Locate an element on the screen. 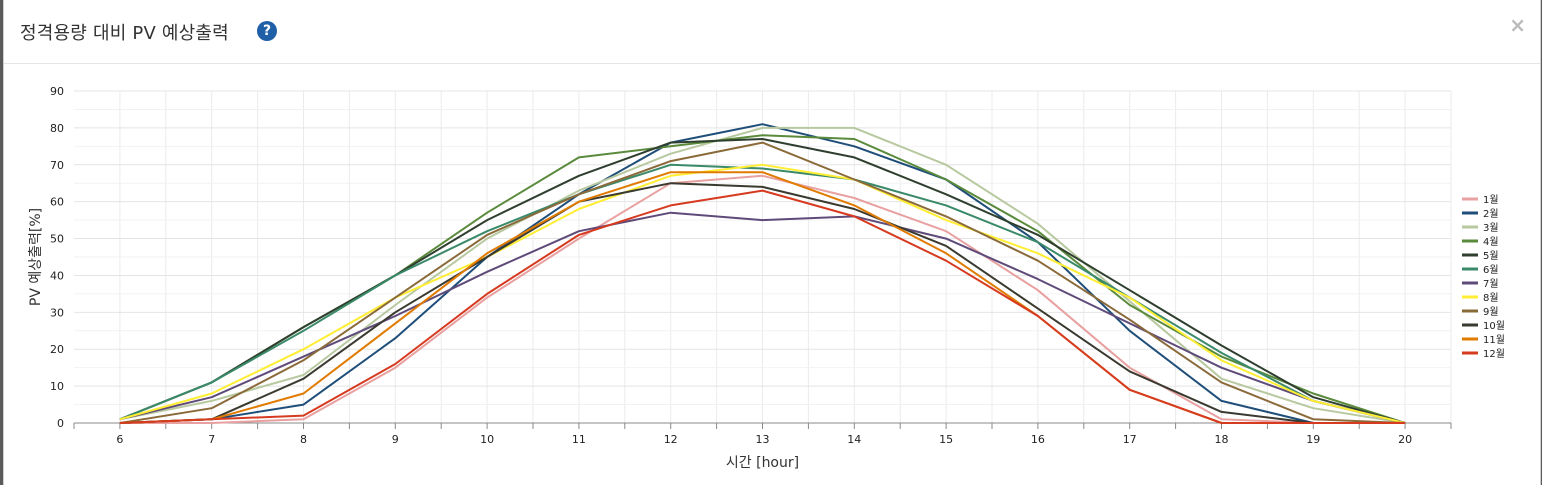 The image size is (1542, 485). legend-label-1: 1월 is located at coordinates (1491, 200).